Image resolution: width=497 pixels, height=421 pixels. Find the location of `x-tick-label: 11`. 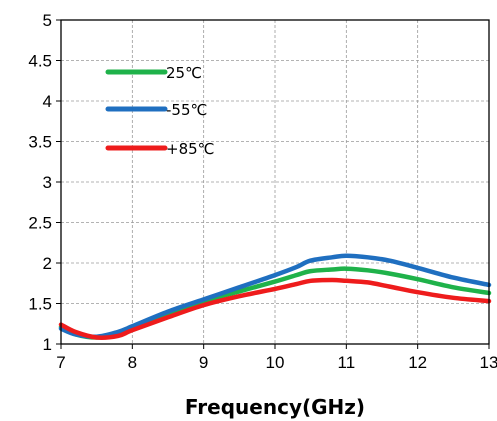

x-tick-label: 11 is located at coordinates (347, 362).